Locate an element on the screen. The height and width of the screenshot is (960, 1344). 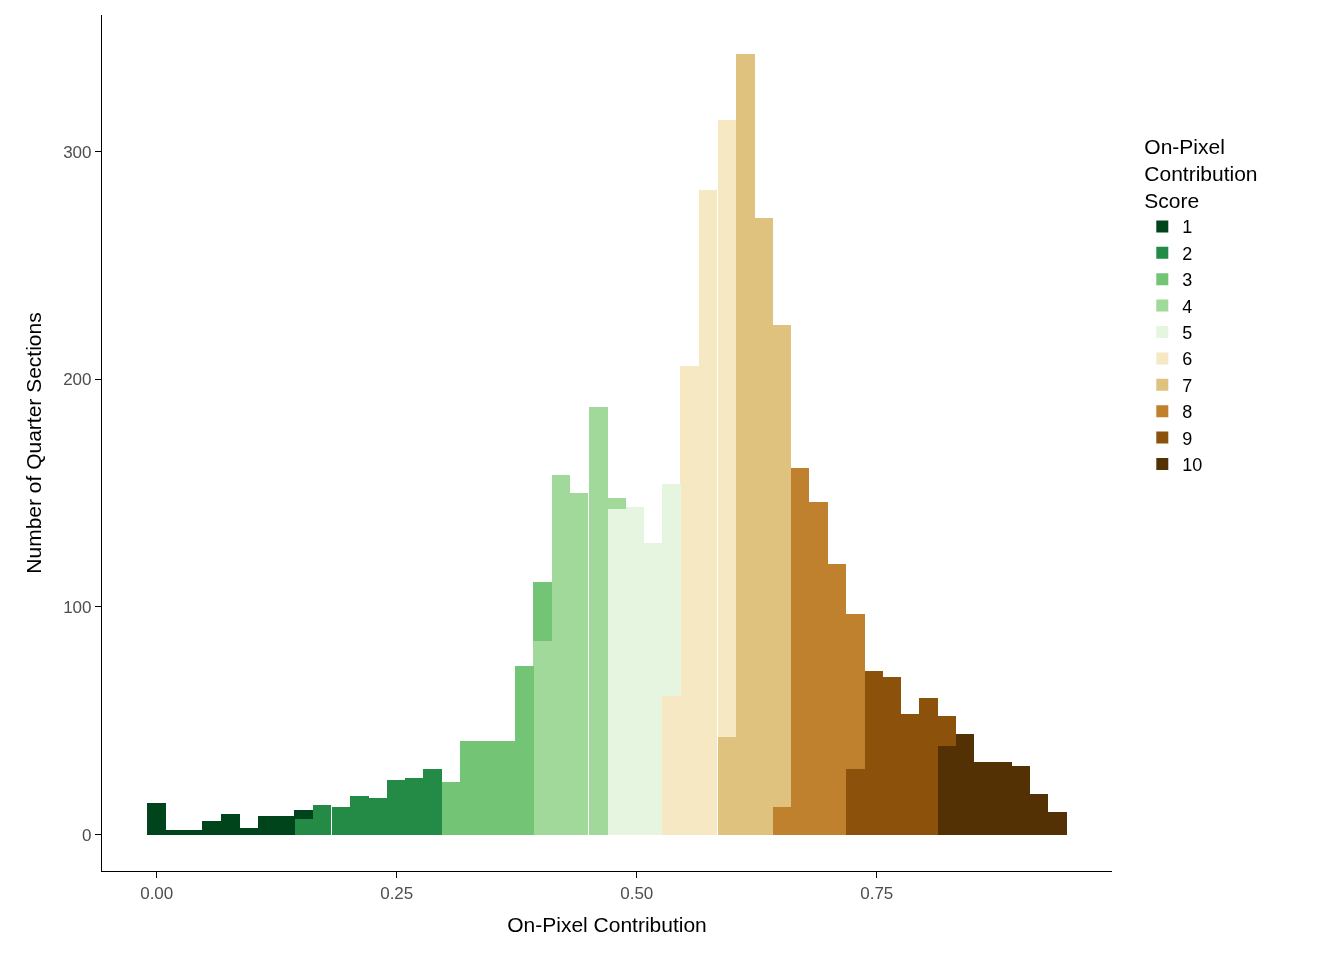
x-tick-label: 0.25 is located at coordinates (397, 893).